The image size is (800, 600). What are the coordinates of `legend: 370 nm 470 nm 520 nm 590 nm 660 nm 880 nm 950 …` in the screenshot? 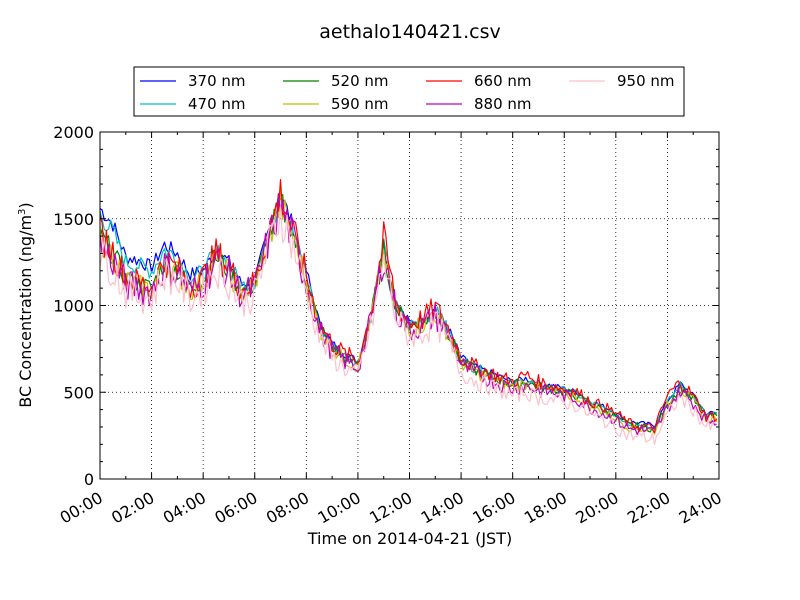 It's located at (409, 91).